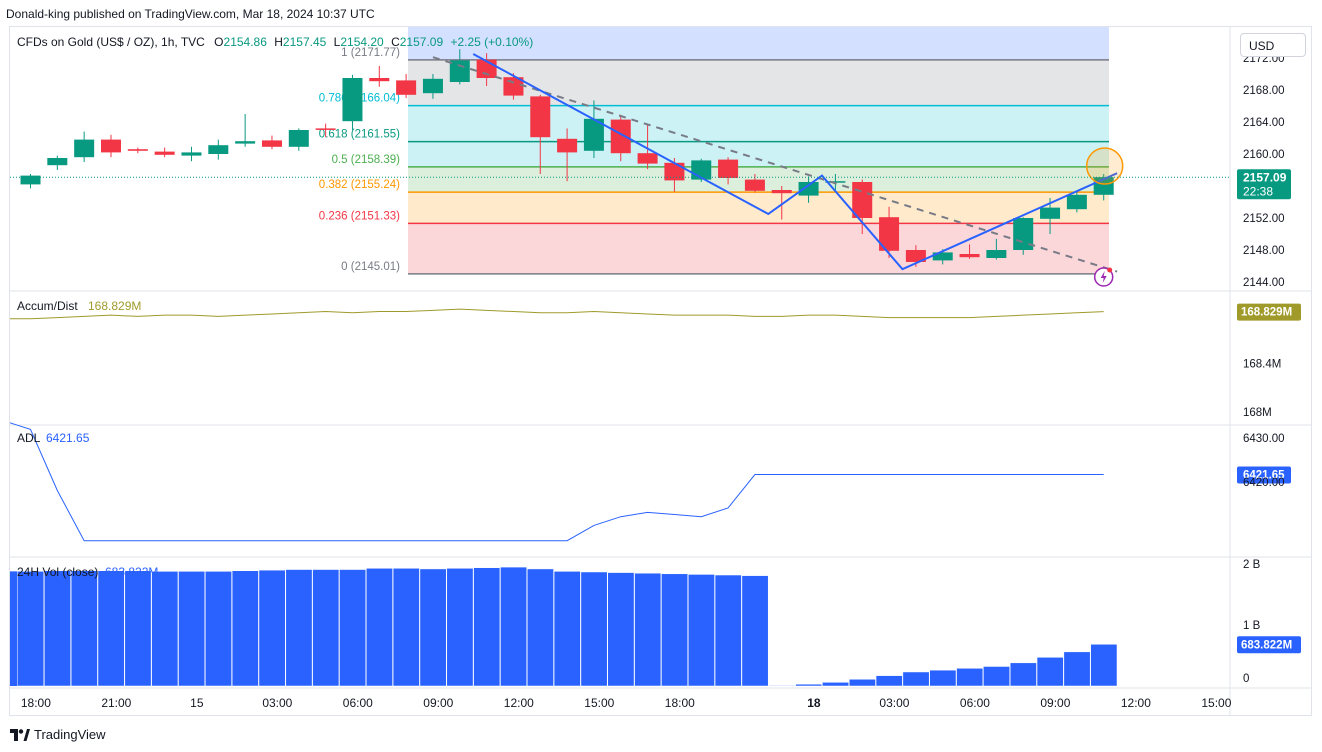  I want to click on close-value: 2157.09, so click(421, 42).